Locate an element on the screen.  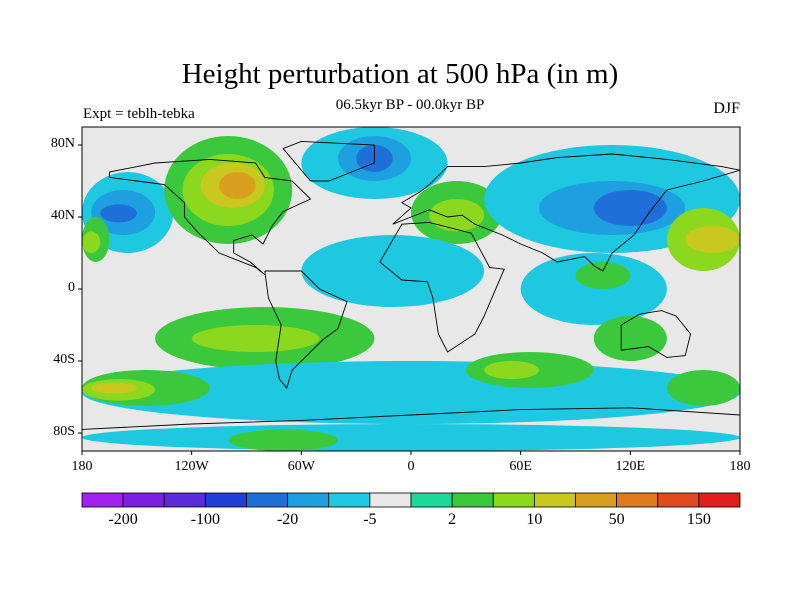
lat-tick-label: 40N is located at coordinates (62, 215).